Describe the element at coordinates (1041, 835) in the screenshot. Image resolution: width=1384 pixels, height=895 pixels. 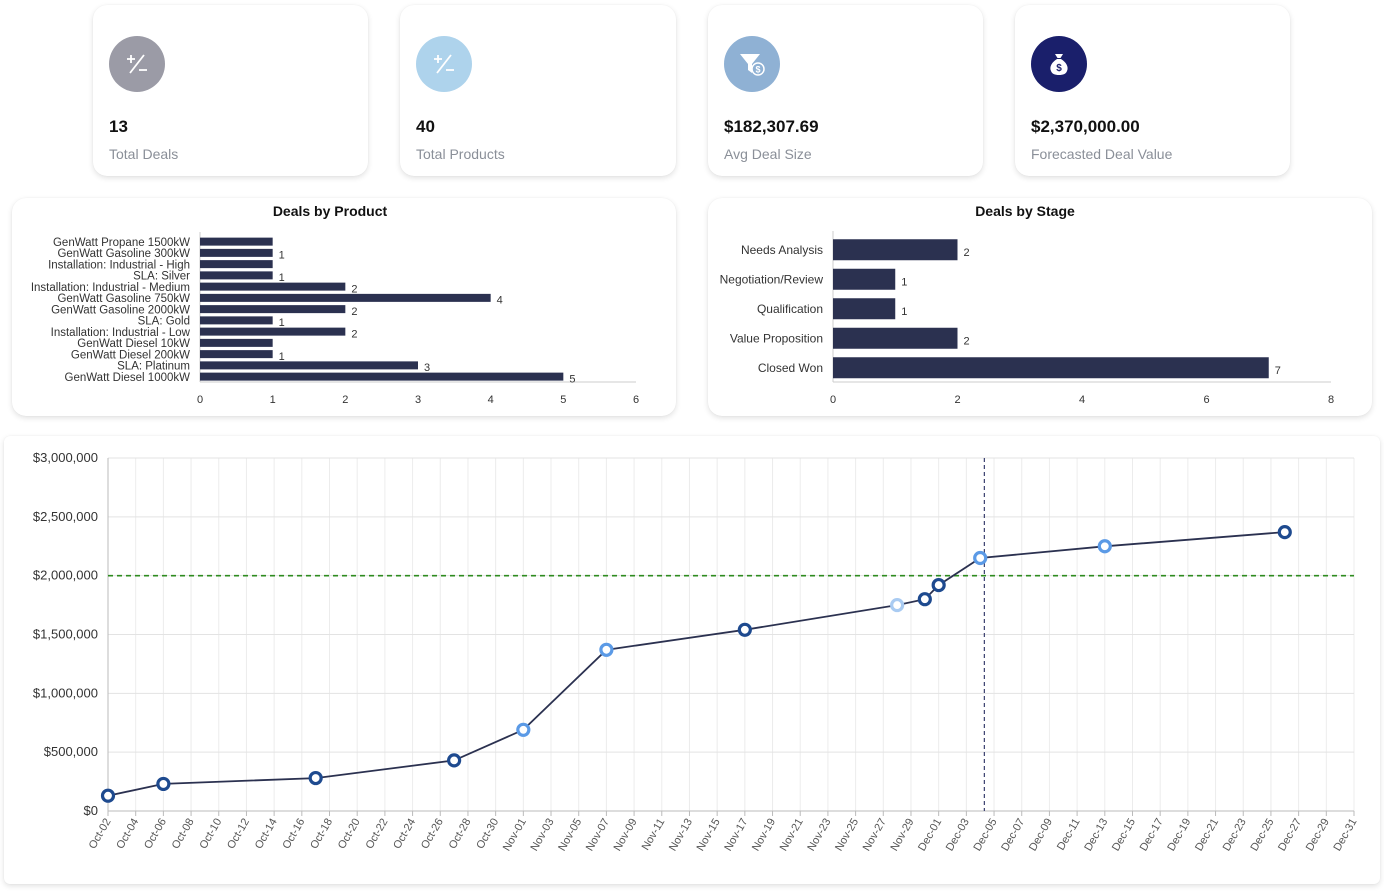
I see `x-tick-label: Dec-09` at that location.